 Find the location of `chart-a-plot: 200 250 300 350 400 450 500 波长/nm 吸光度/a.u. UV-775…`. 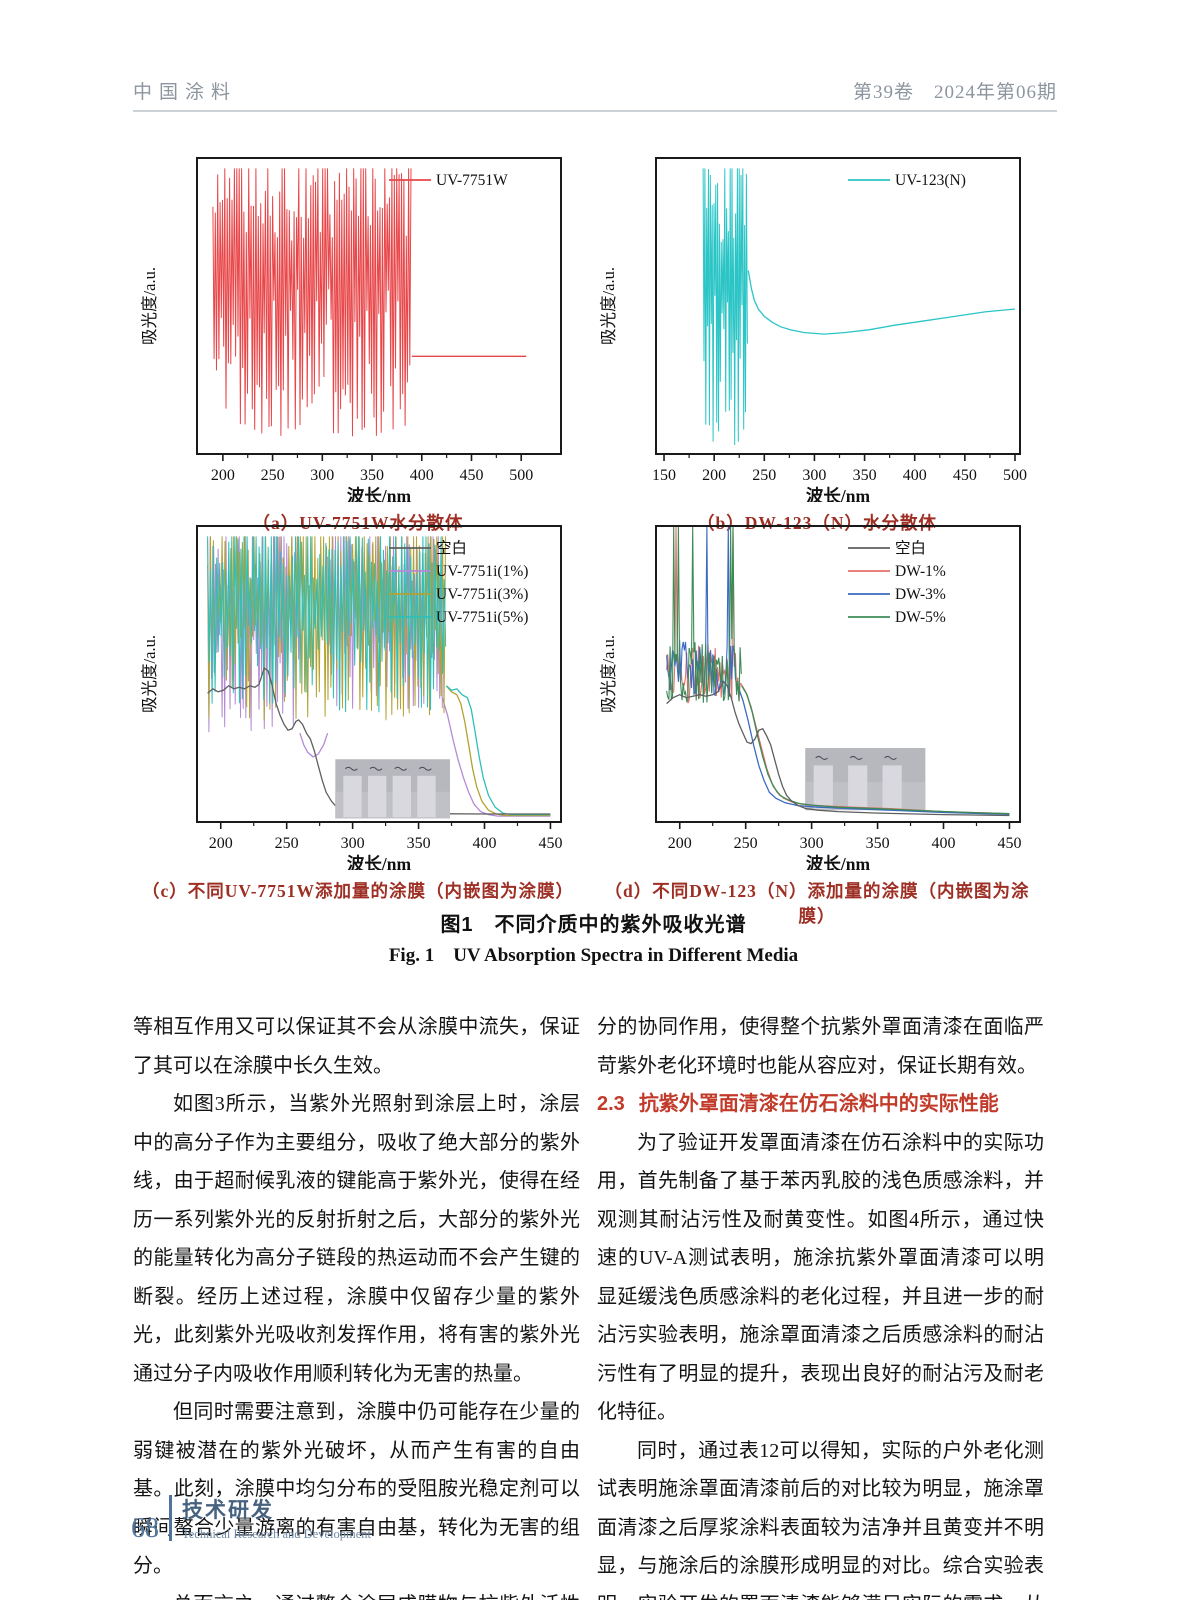

chart-a-plot: 200 250 300 350 400 450 500 波长/nm 吸光度/a.u. UV-775… is located at coordinates (351, 331).